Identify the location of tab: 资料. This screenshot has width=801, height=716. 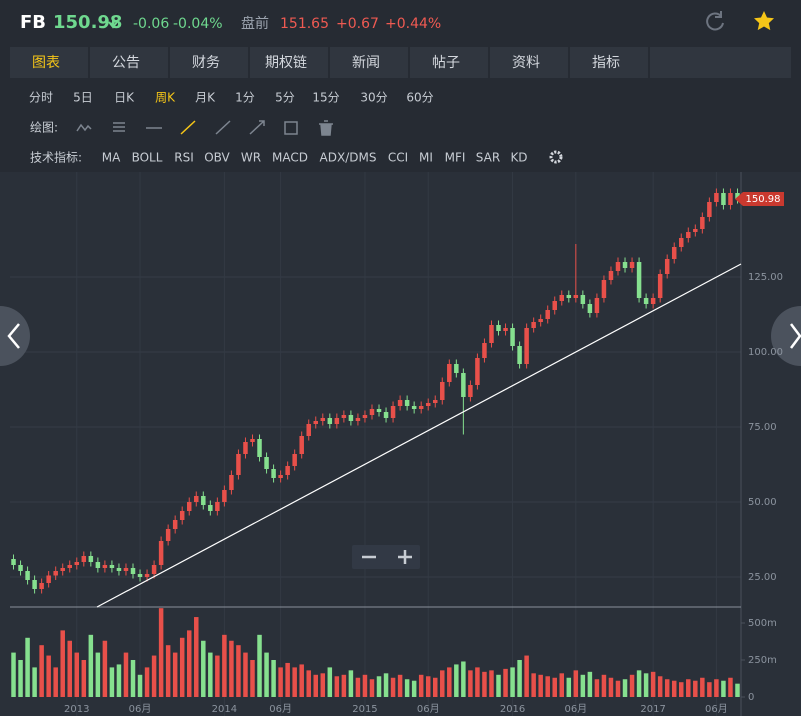
(526, 63).